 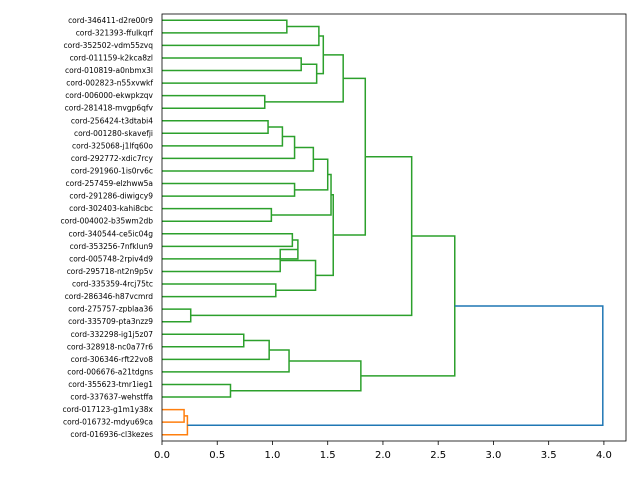 What do you see at coordinates (110, 321) in the screenshot?
I see `leaf-label: cord-335709-pta3nzz9` at bounding box center [110, 321].